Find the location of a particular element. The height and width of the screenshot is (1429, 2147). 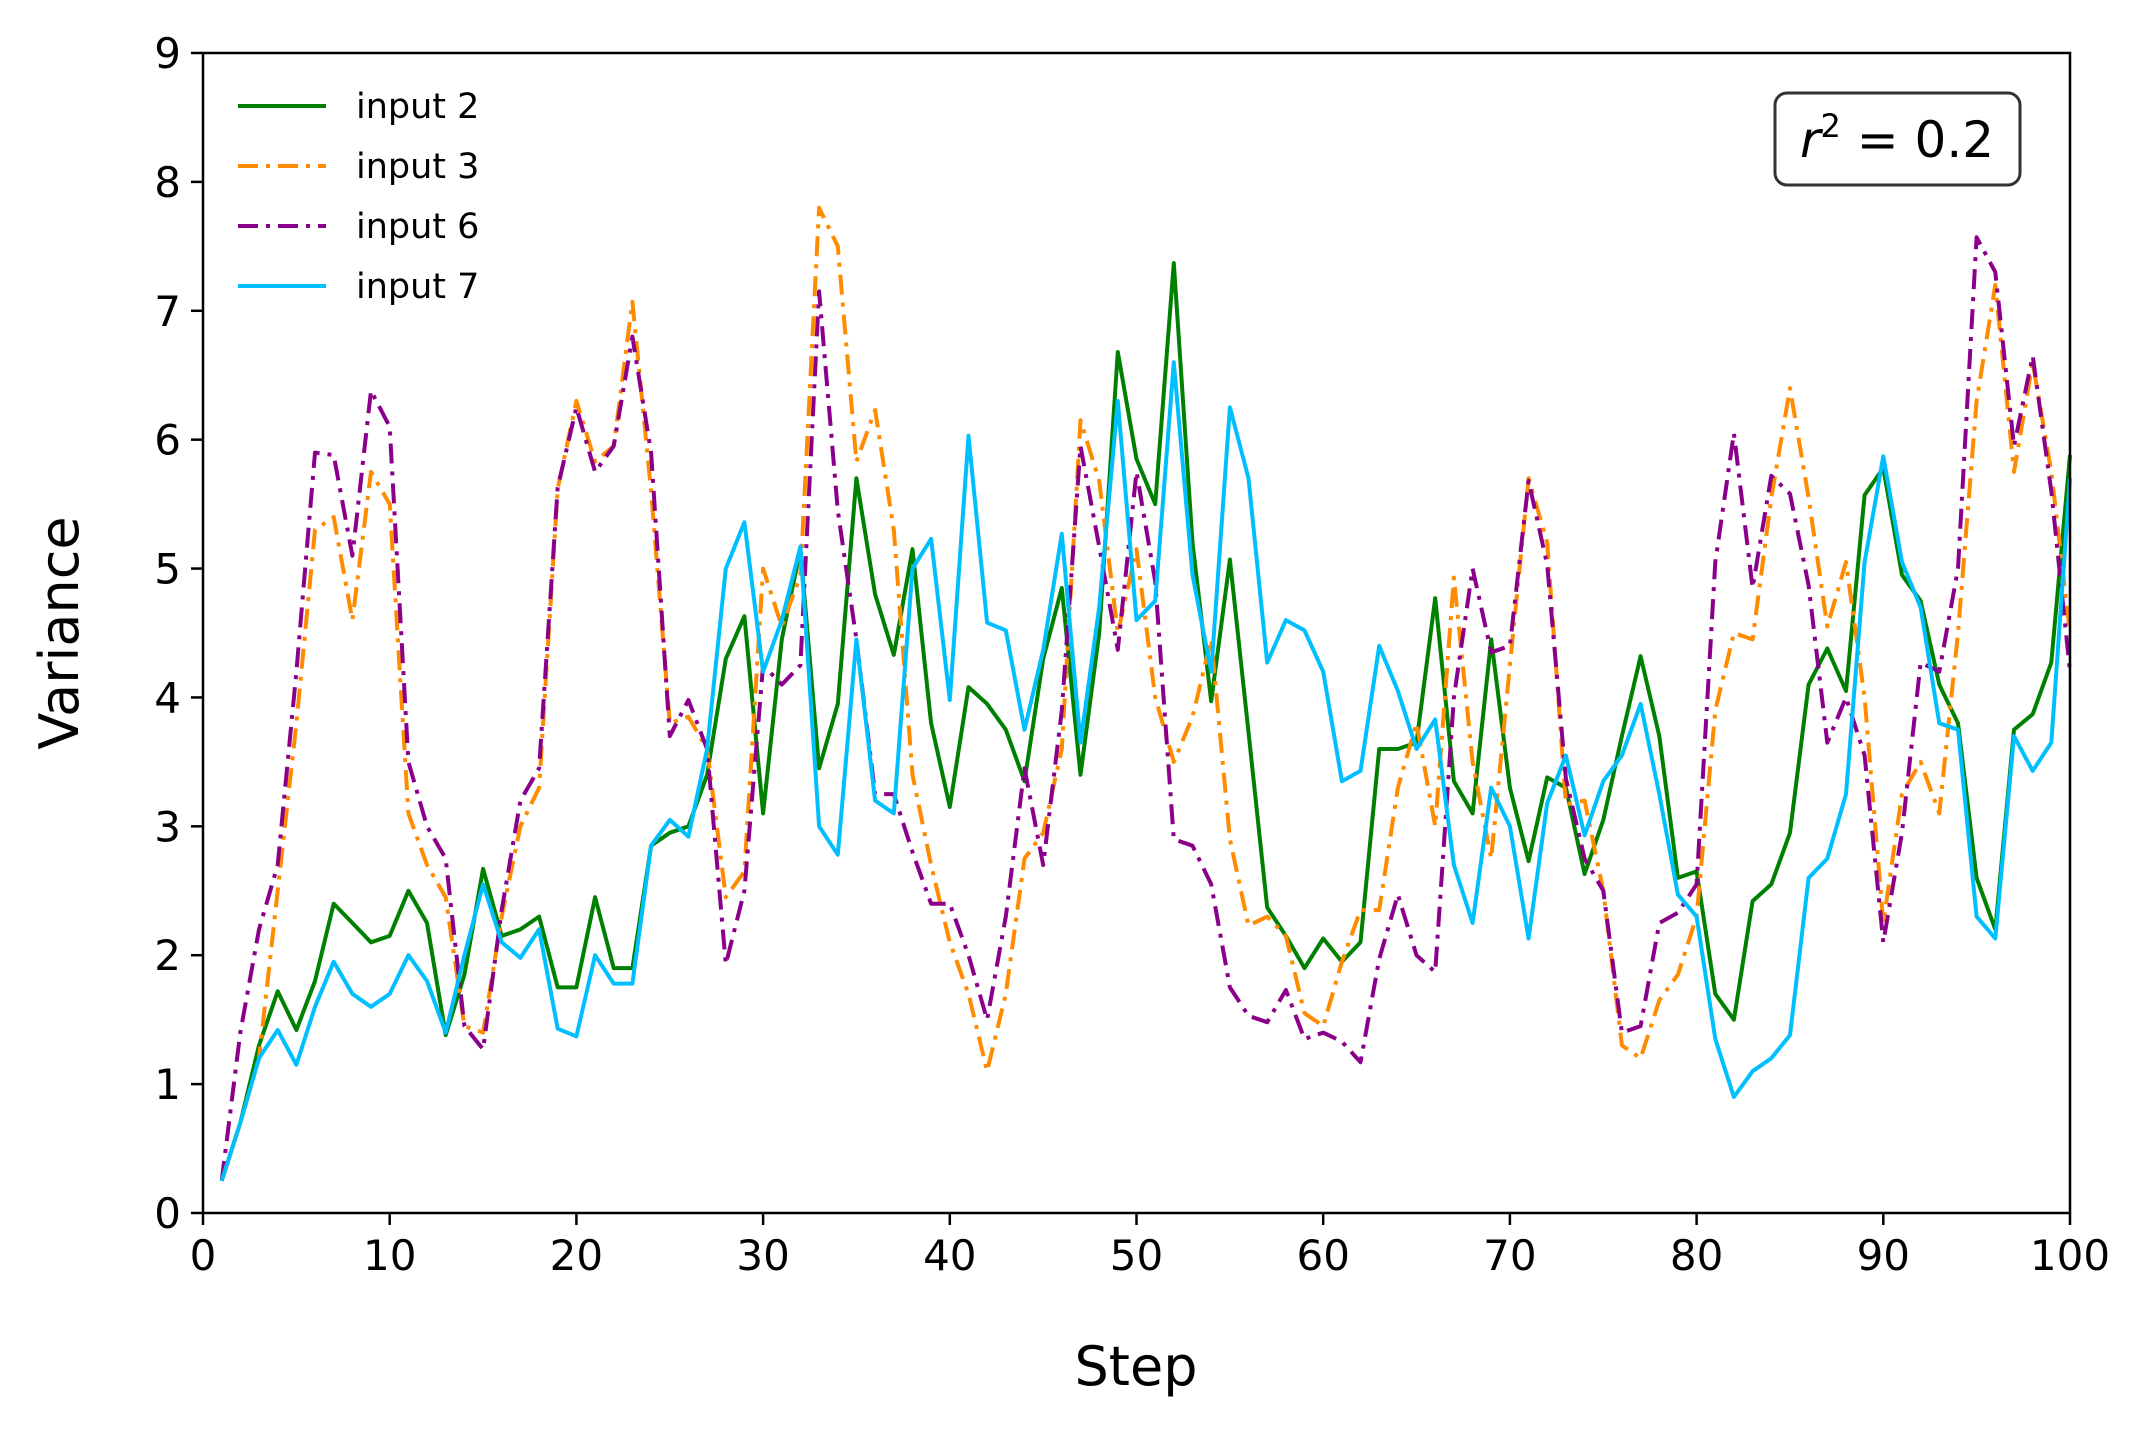

x-tick-label: 80 is located at coordinates (1696, 1255).